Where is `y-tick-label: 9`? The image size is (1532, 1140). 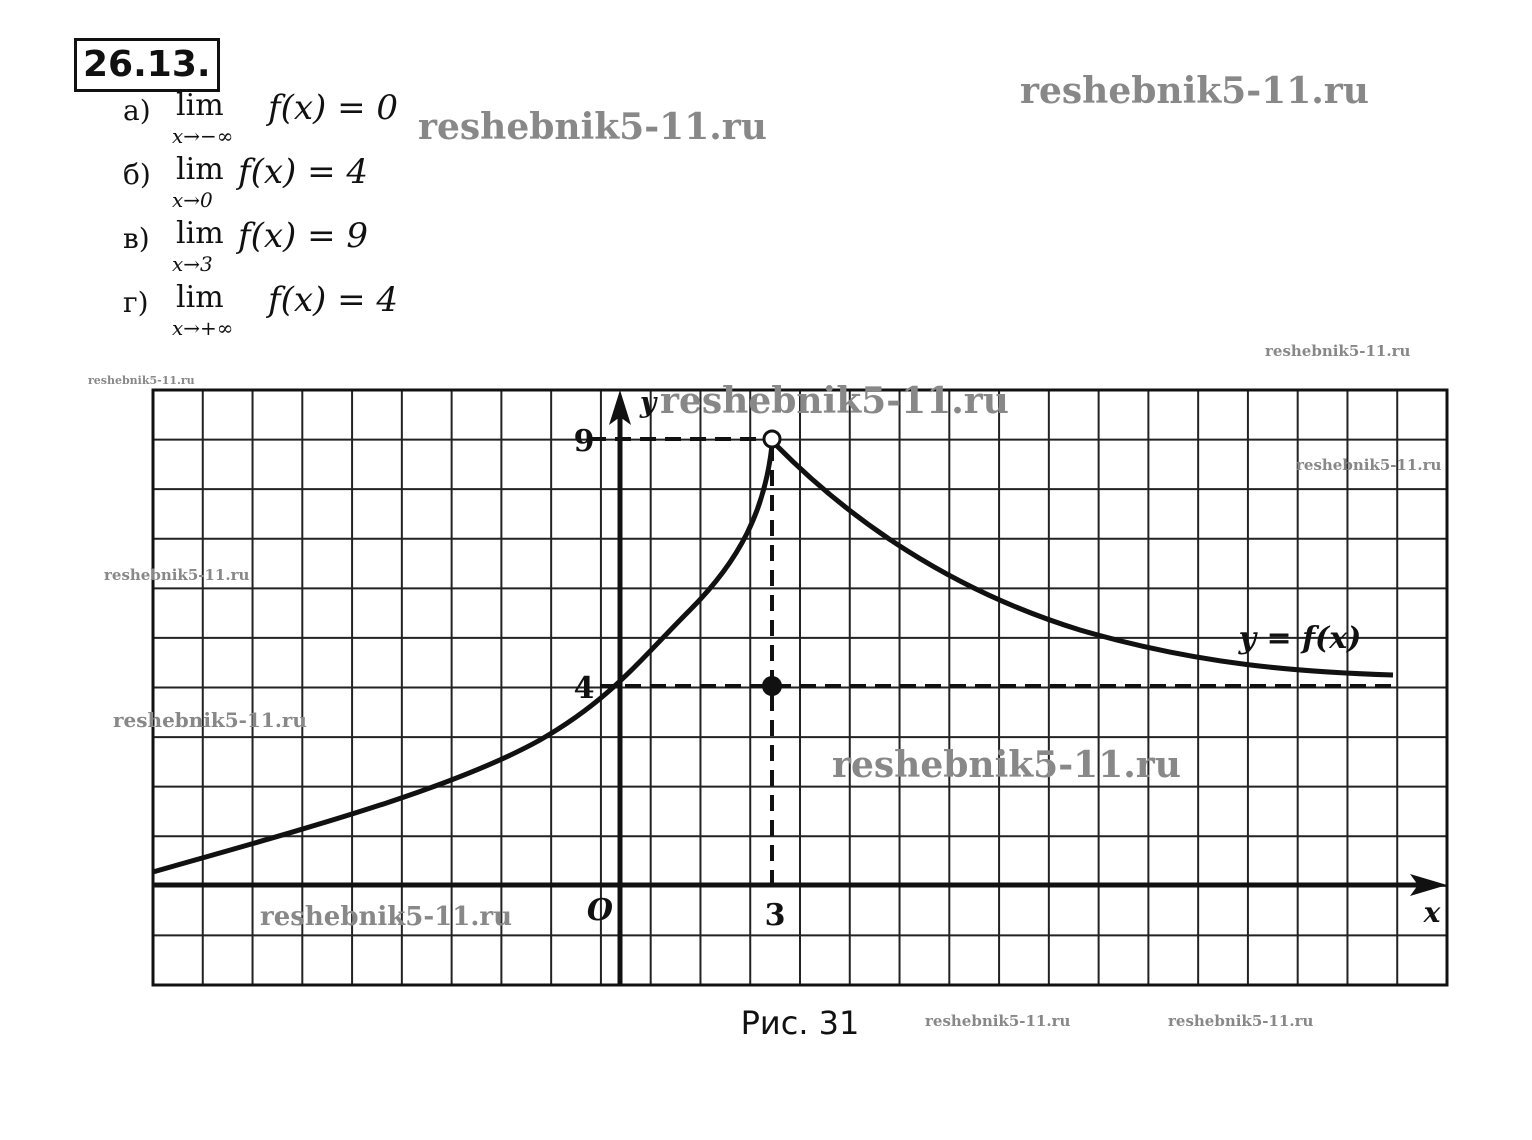
y-tick-label: 9 is located at coordinates (584, 441).